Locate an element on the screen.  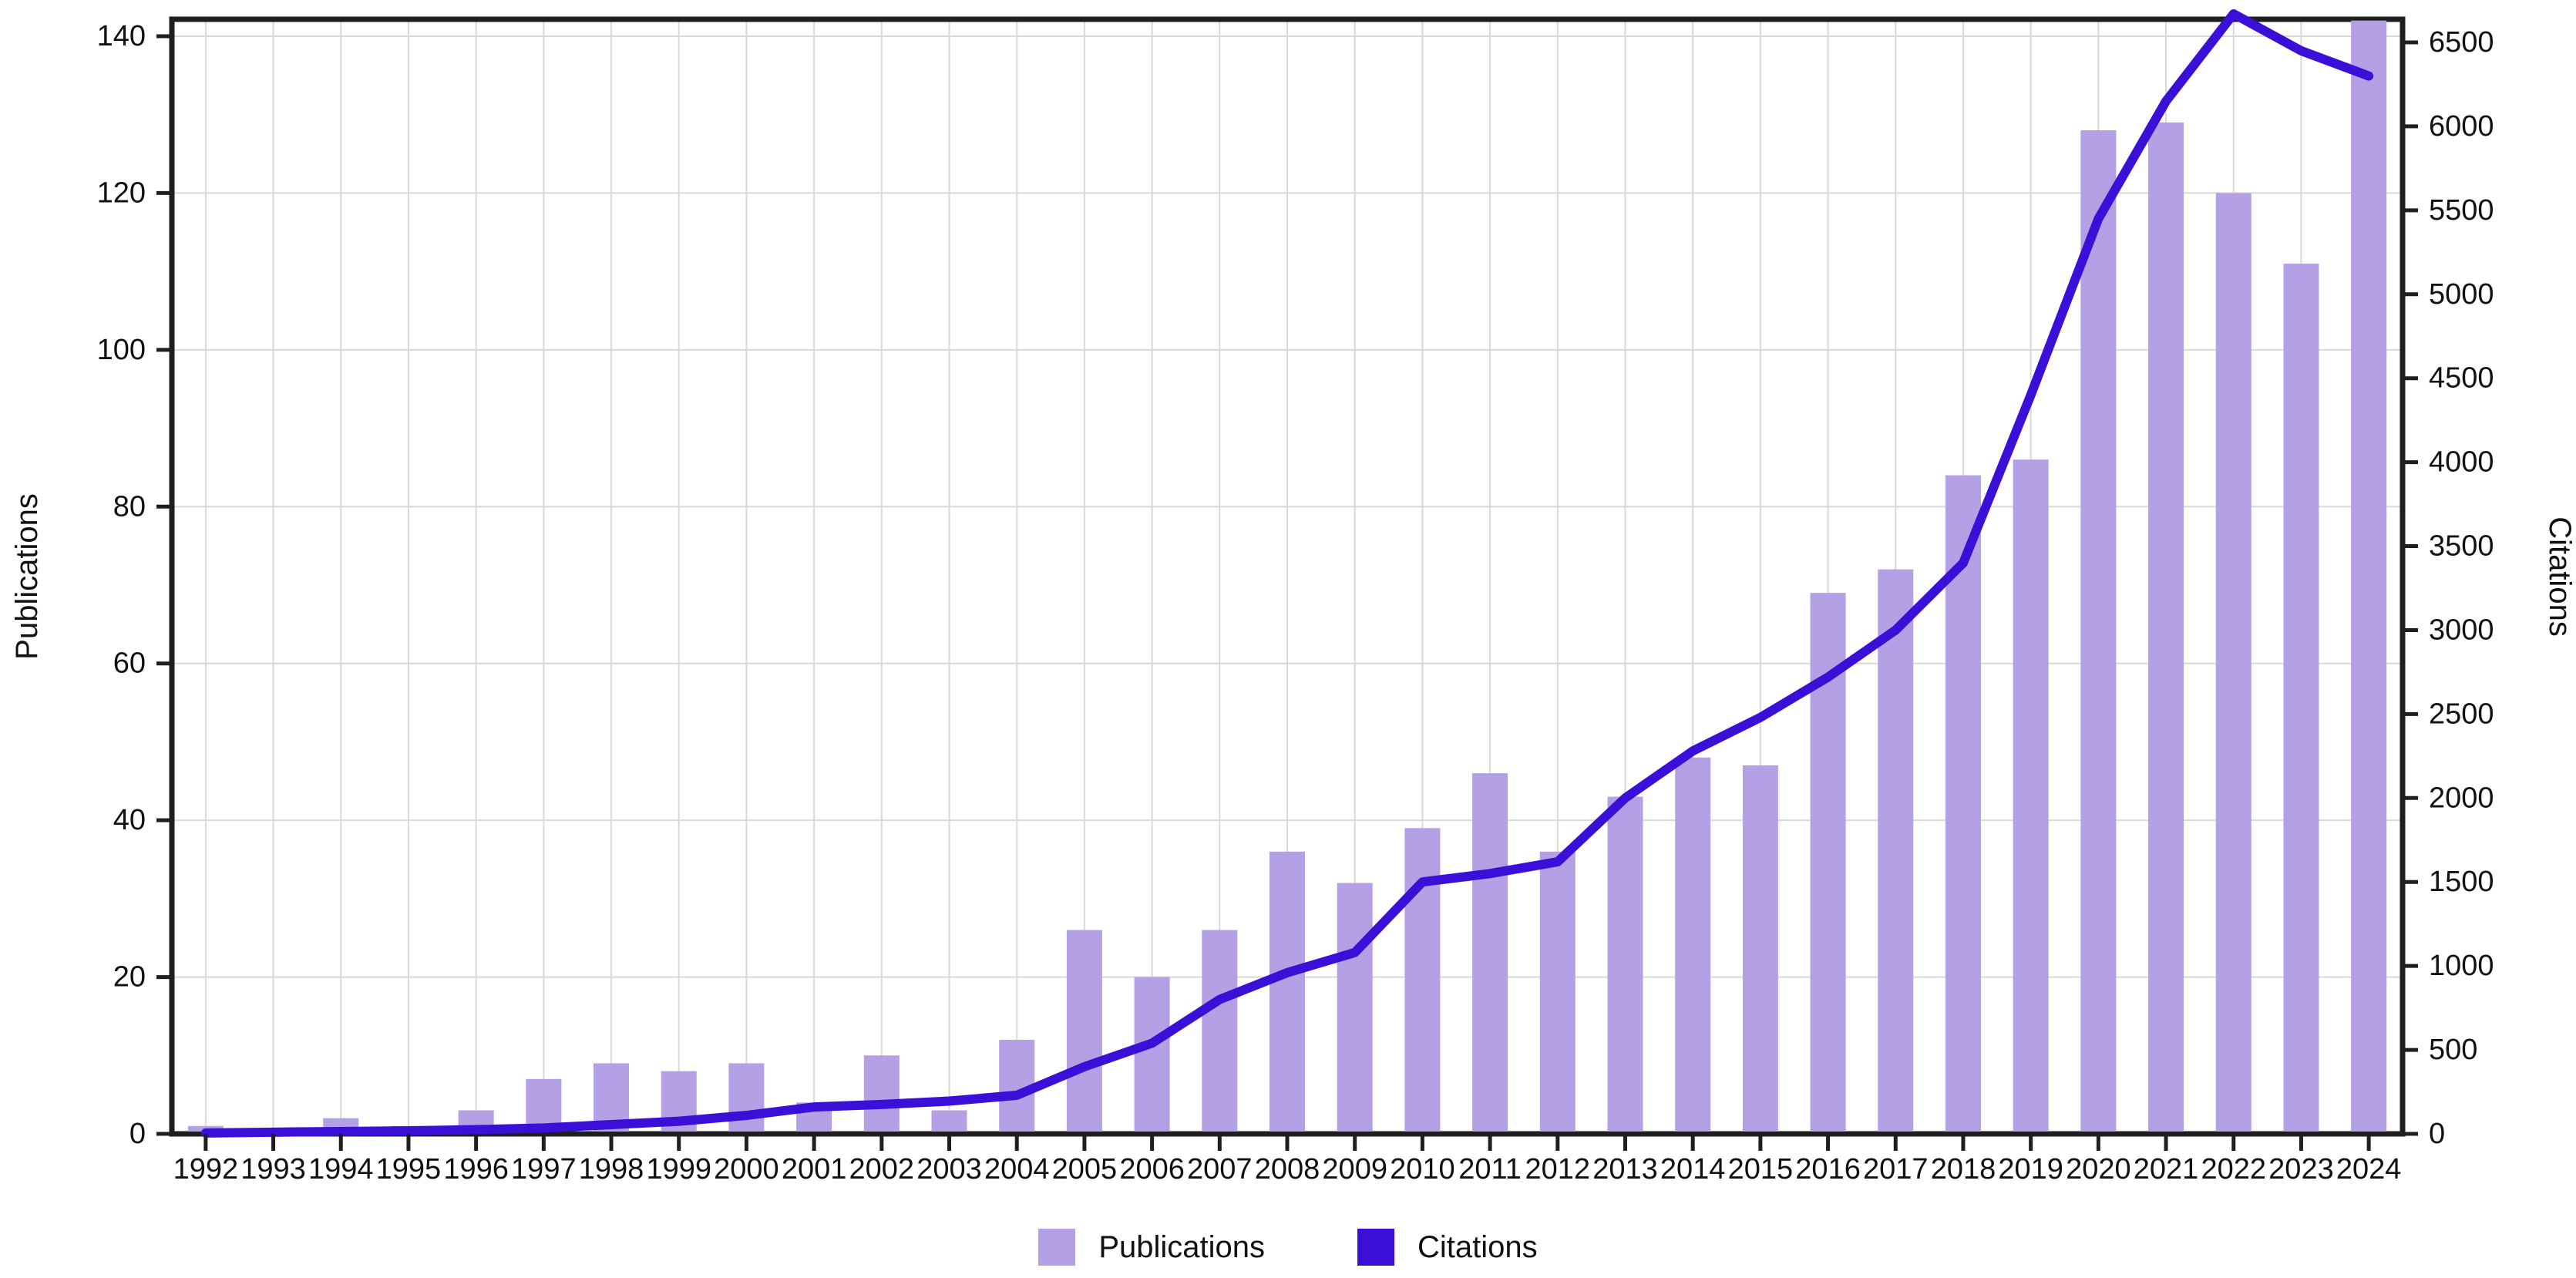
right-tick-label-1500: 1500 is located at coordinates (2461, 882).